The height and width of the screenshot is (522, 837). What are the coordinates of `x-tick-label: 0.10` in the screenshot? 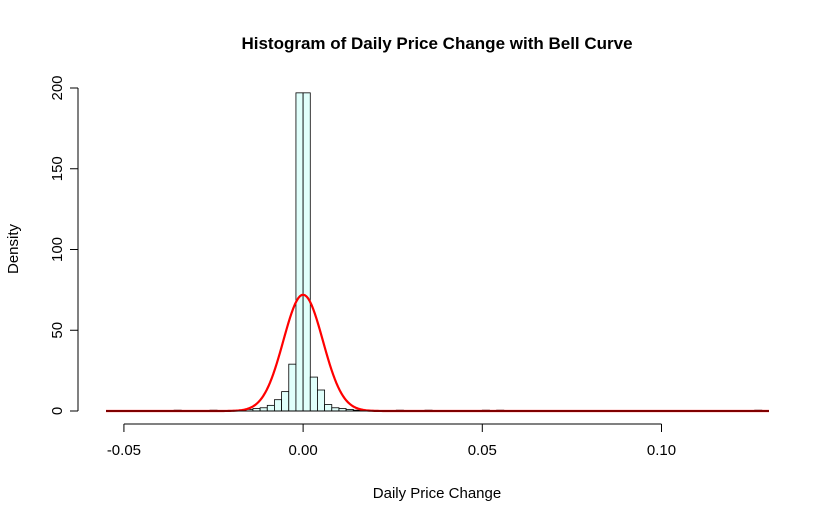 It's located at (661, 450).